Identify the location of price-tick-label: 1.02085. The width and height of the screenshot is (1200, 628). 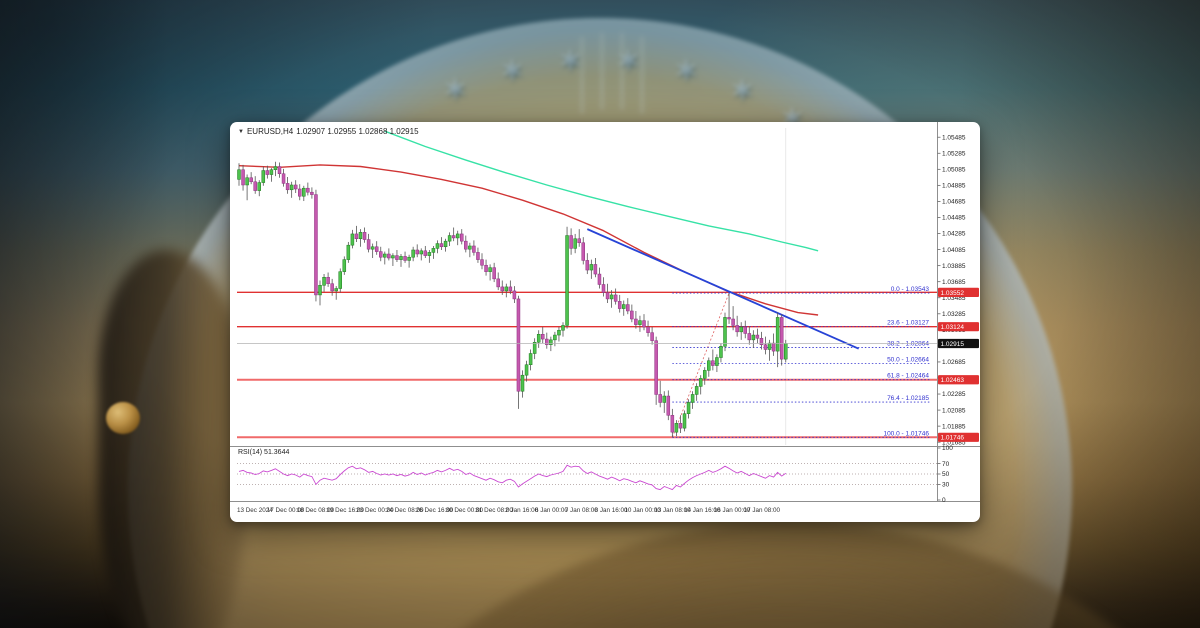
(954, 410).